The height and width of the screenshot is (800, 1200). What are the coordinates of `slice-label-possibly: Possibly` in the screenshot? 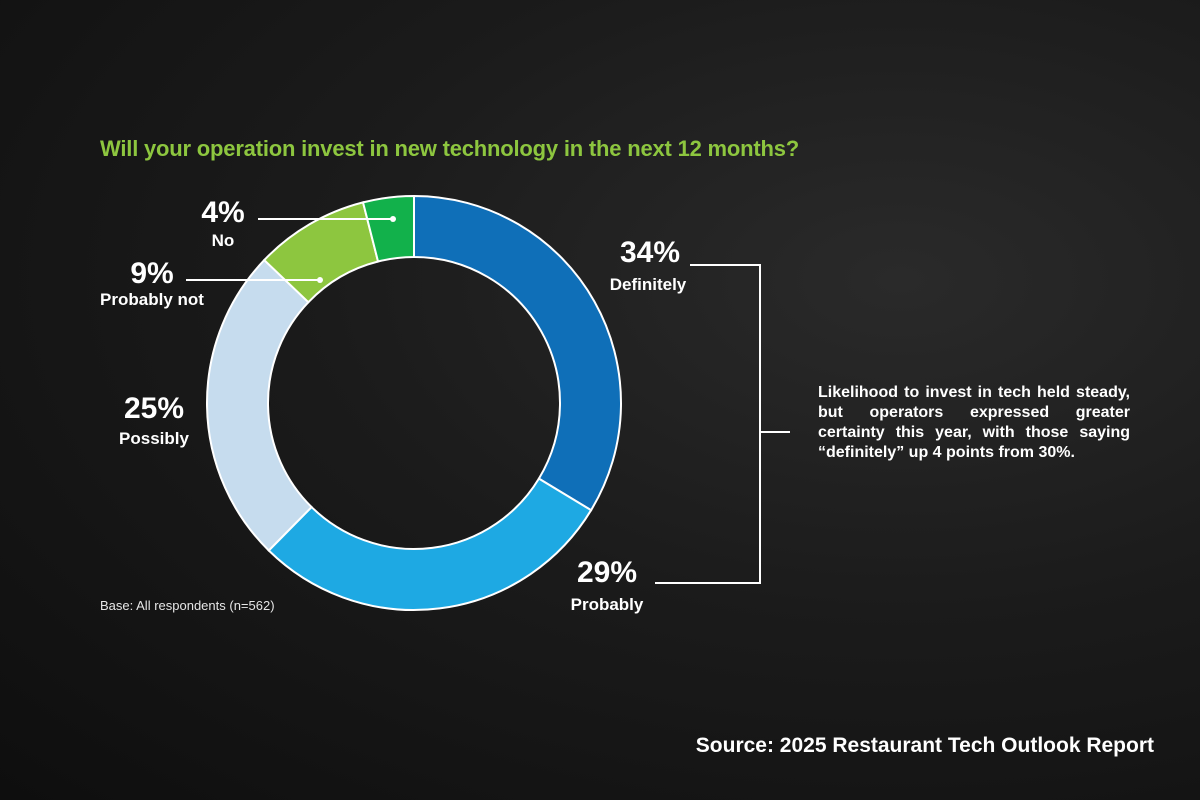 It's located at (154, 438).